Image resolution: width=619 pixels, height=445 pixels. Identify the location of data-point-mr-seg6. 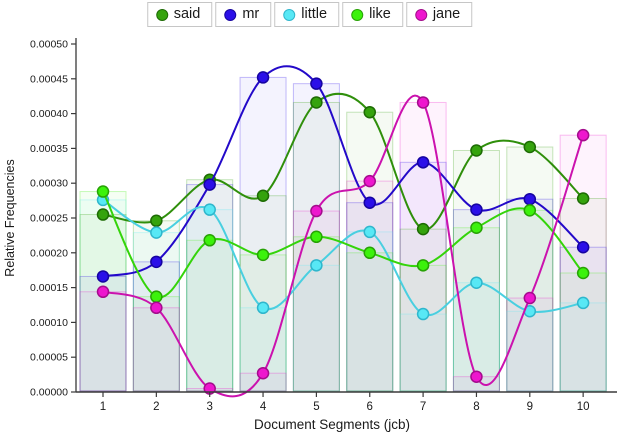
(369, 202).